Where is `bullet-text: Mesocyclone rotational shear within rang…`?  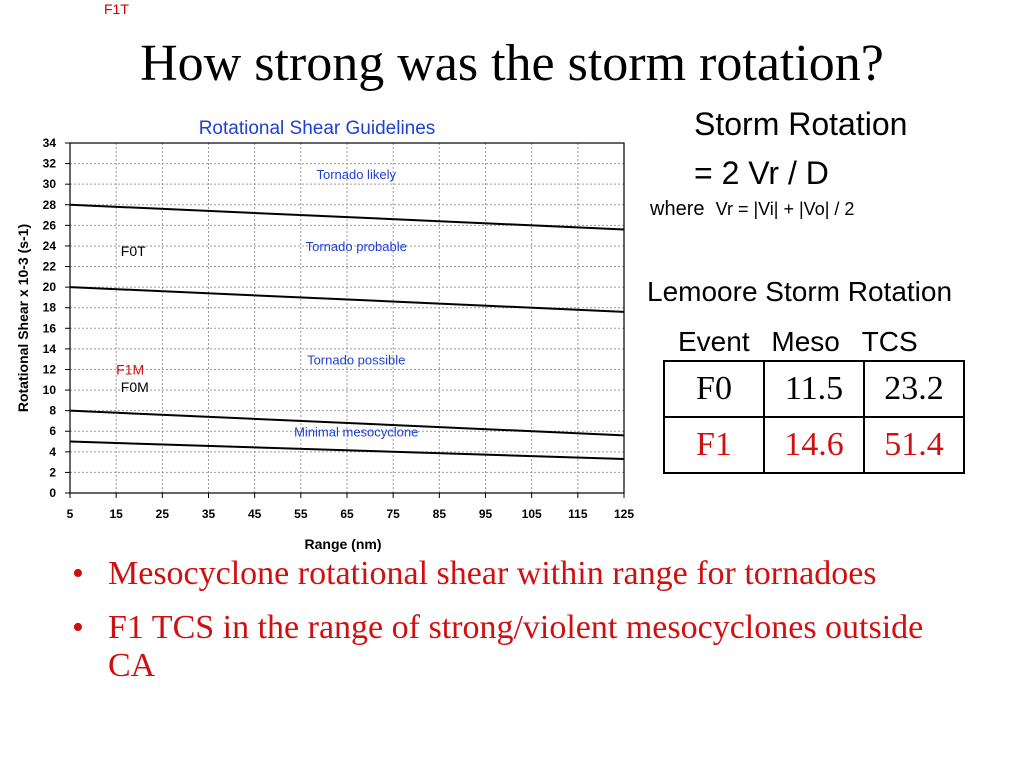 bullet-text: Mesocyclone rotational shear within rang… is located at coordinates (492, 573).